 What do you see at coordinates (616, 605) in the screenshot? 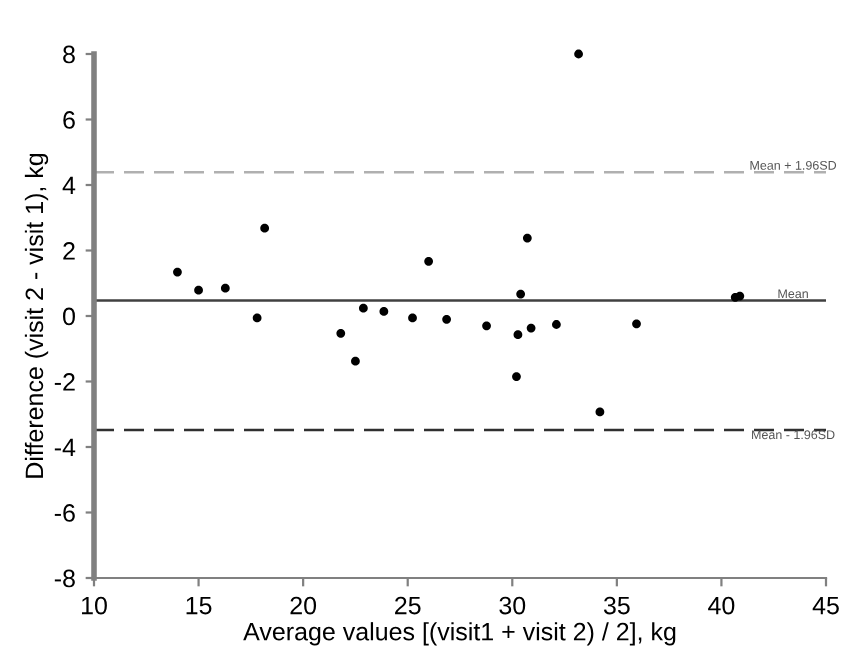
I see `x-tick-label: 35` at bounding box center [616, 605].